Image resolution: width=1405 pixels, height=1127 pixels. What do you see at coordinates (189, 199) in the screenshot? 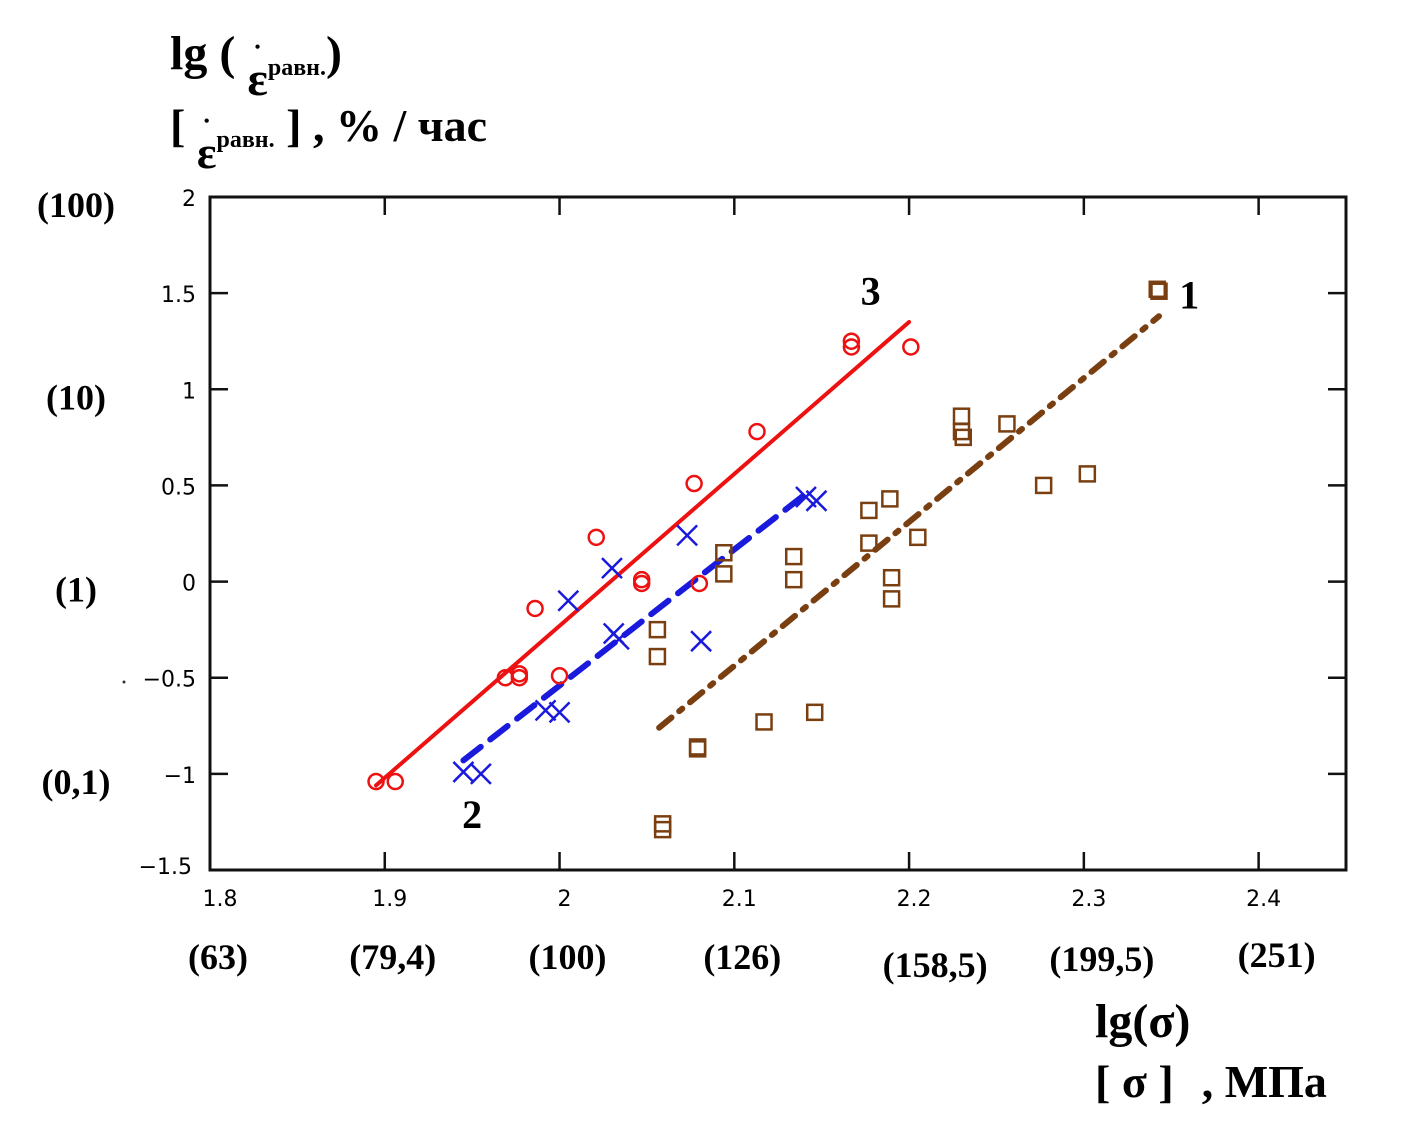
I see `y-tick-label: 2` at bounding box center [189, 199].